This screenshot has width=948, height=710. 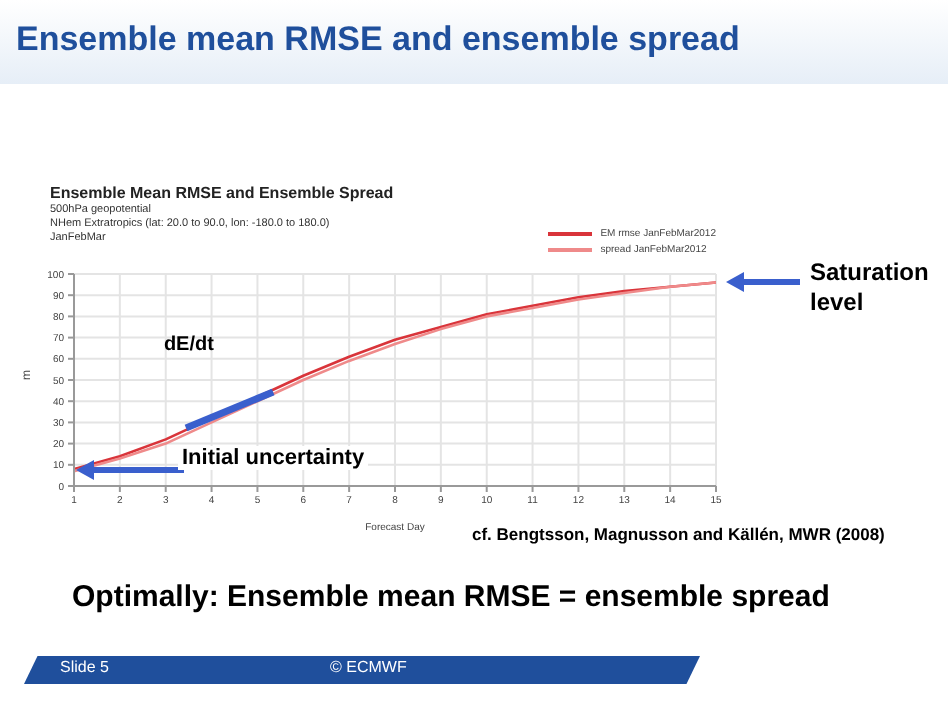 What do you see at coordinates (368, 667) in the screenshot?
I see `text: © ECMWF` at bounding box center [368, 667].